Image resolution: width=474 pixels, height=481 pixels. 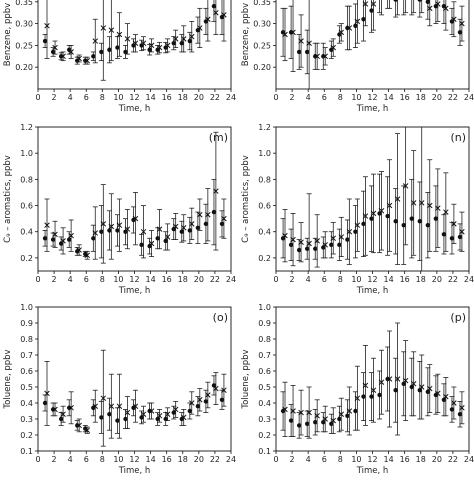 What do you see at coordinates (218, 137) in the screenshot?
I see `panel-label: (m)` at bounding box center [218, 137].